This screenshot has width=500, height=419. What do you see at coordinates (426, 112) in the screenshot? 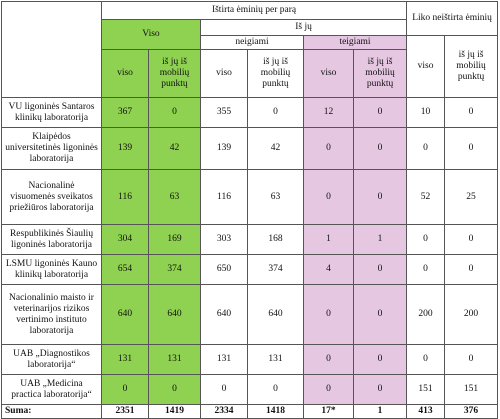
I see `value-cell: 10` at bounding box center [426, 112].